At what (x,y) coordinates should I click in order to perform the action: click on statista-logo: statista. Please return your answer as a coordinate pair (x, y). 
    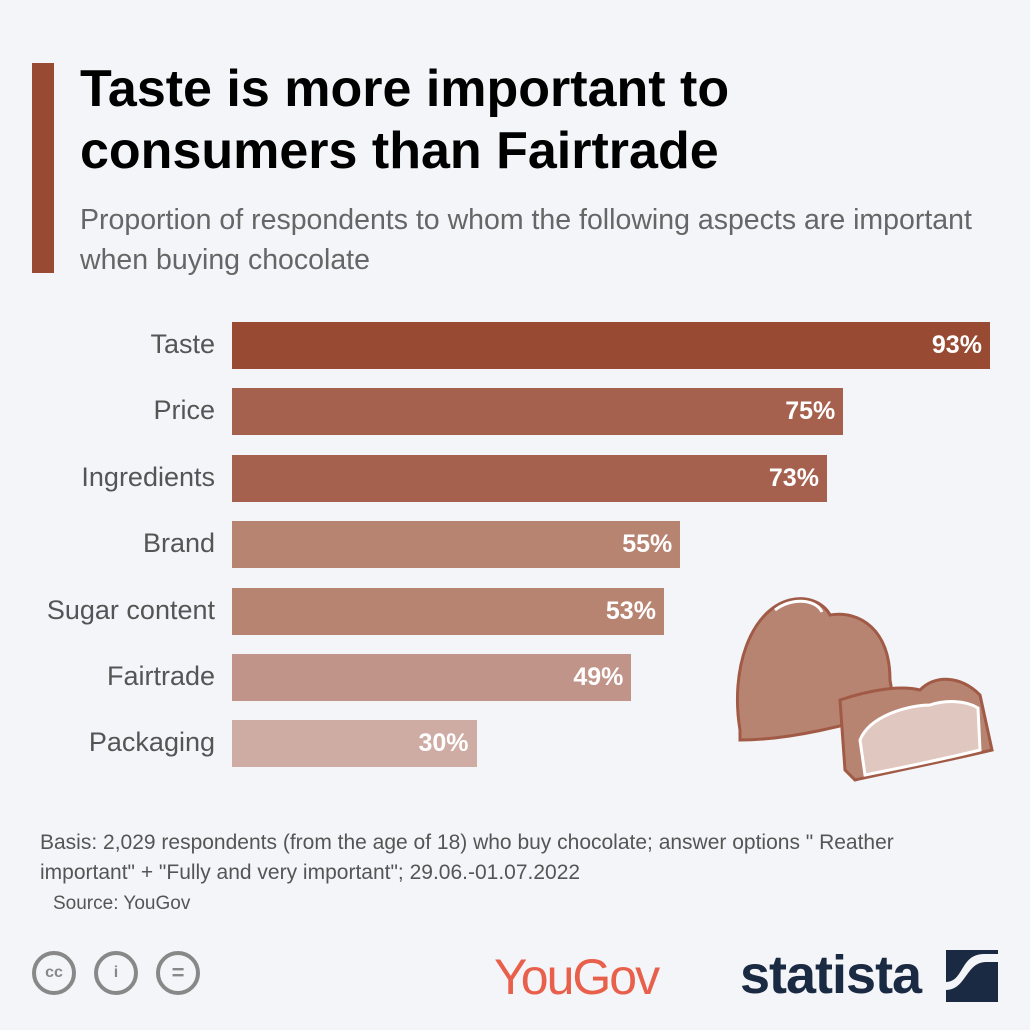
    Looking at the image, I should click on (831, 975).